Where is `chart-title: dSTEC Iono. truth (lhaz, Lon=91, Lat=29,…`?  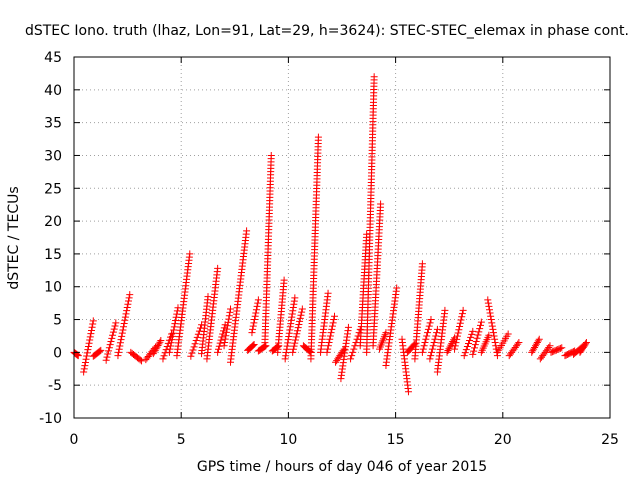
chart-title: dSTEC Iono. truth (lhaz, Lon=91, Lat=29,… is located at coordinates (327, 31).